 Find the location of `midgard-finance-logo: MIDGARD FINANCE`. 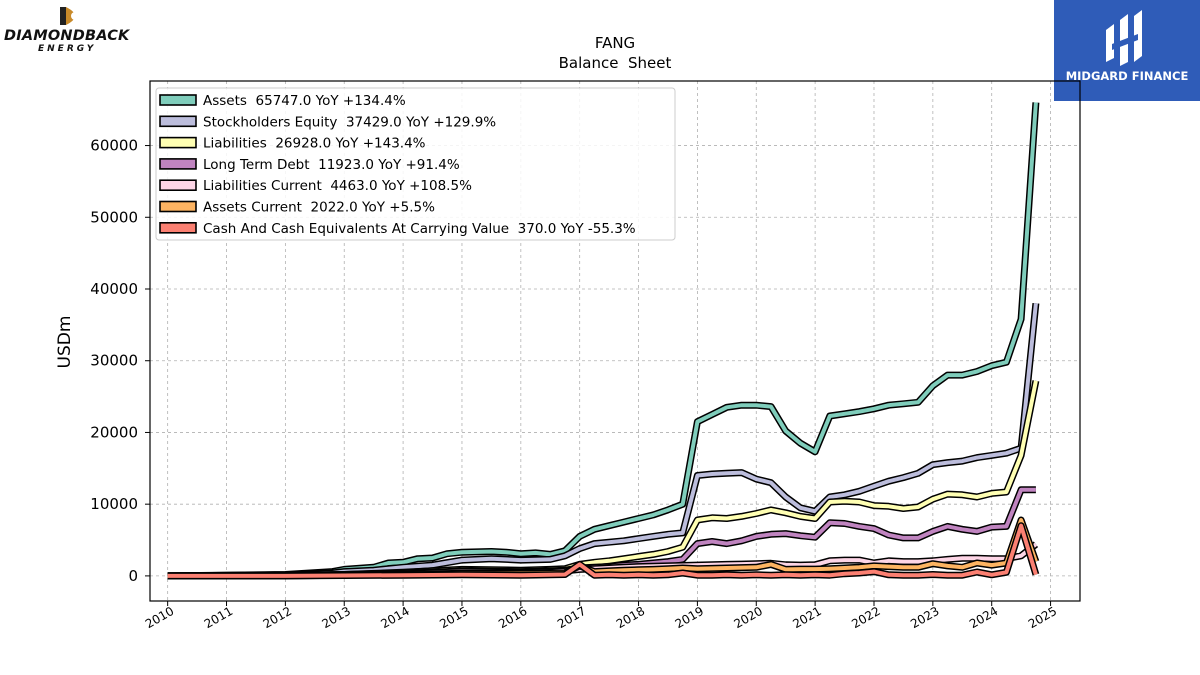

midgard-finance-logo: MIDGARD FINANCE is located at coordinates (1127, 50).